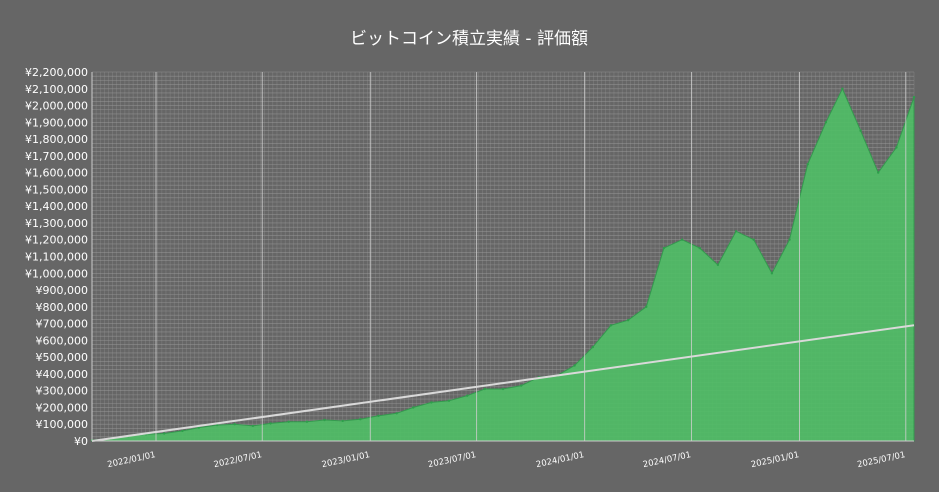 This screenshot has width=939, height=492. Describe the element at coordinates (62, 290) in the screenshot. I see `y-tick-label: ¥900,000` at that location.